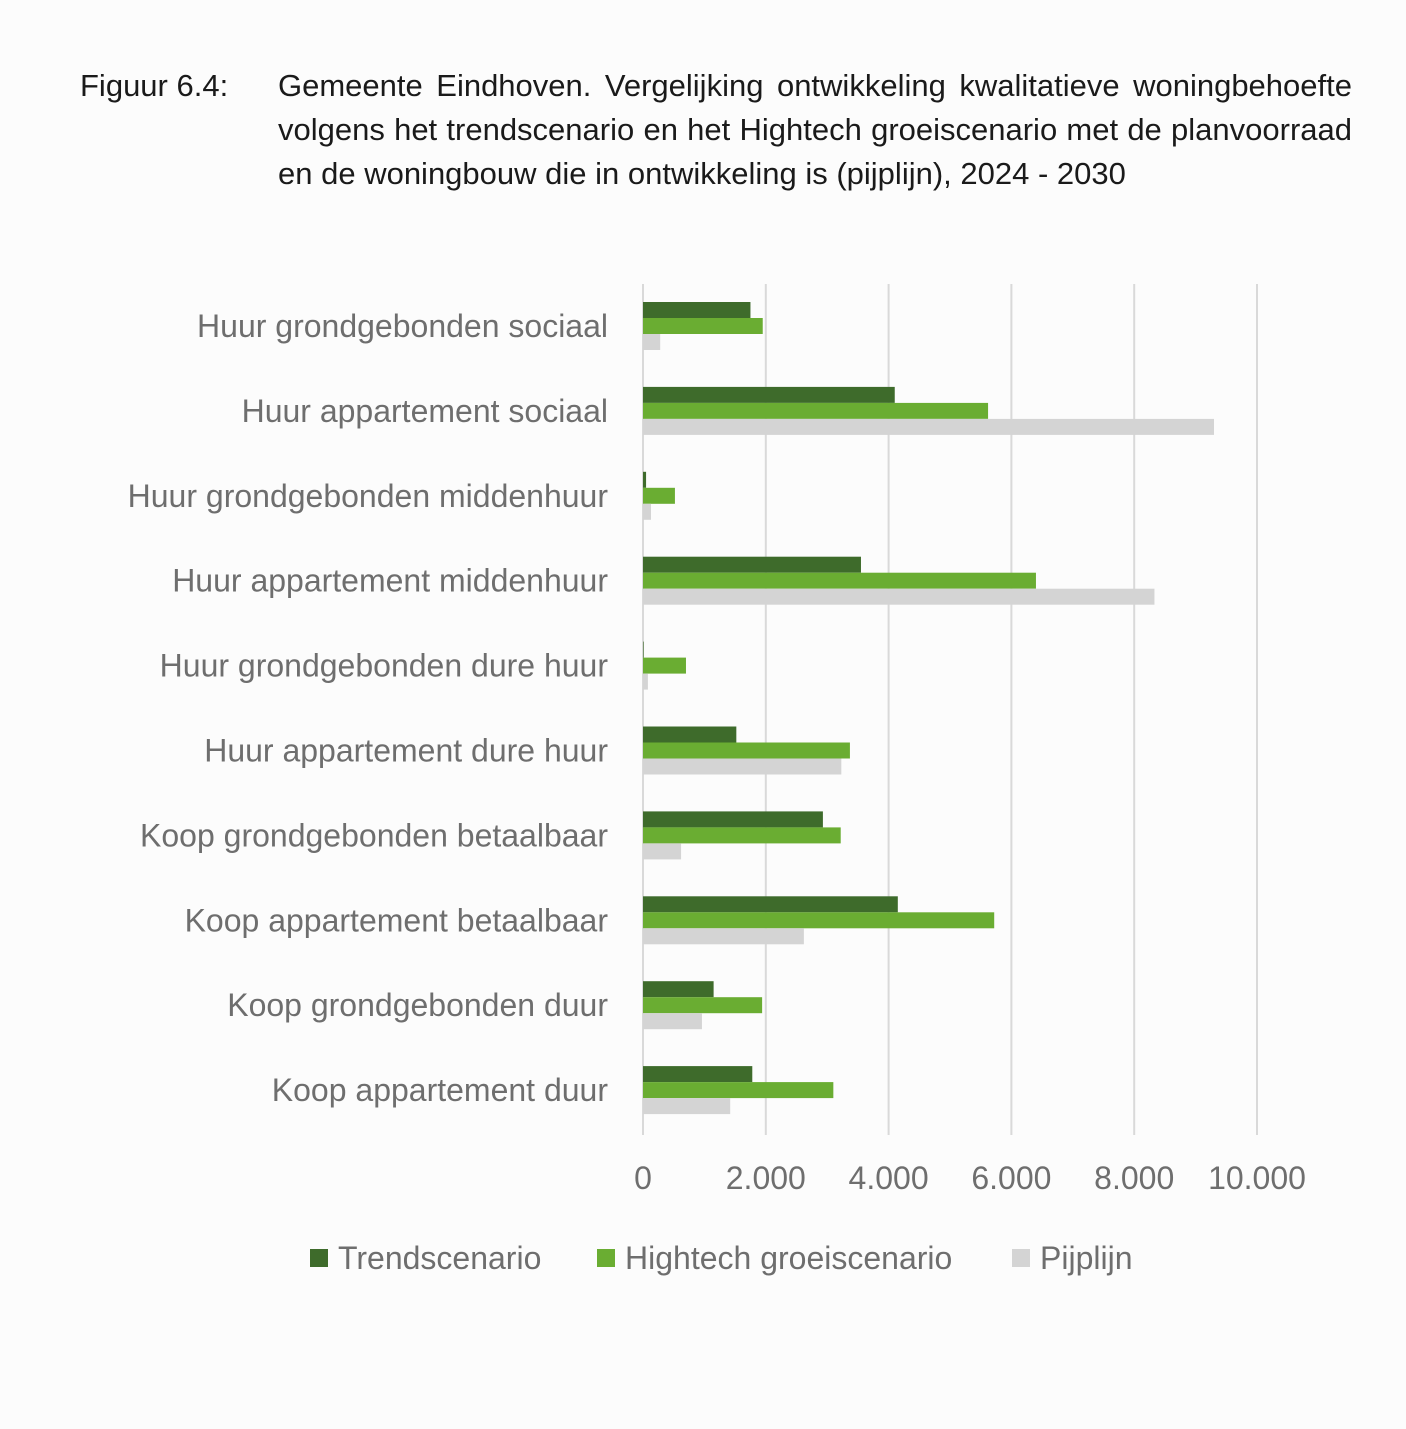 This screenshot has height=1429, width=1406. What do you see at coordinates (402, 326) in the screenshot?
I see `category-label: Huur grondgebonden sociaal` at bounding box center [402, 326].